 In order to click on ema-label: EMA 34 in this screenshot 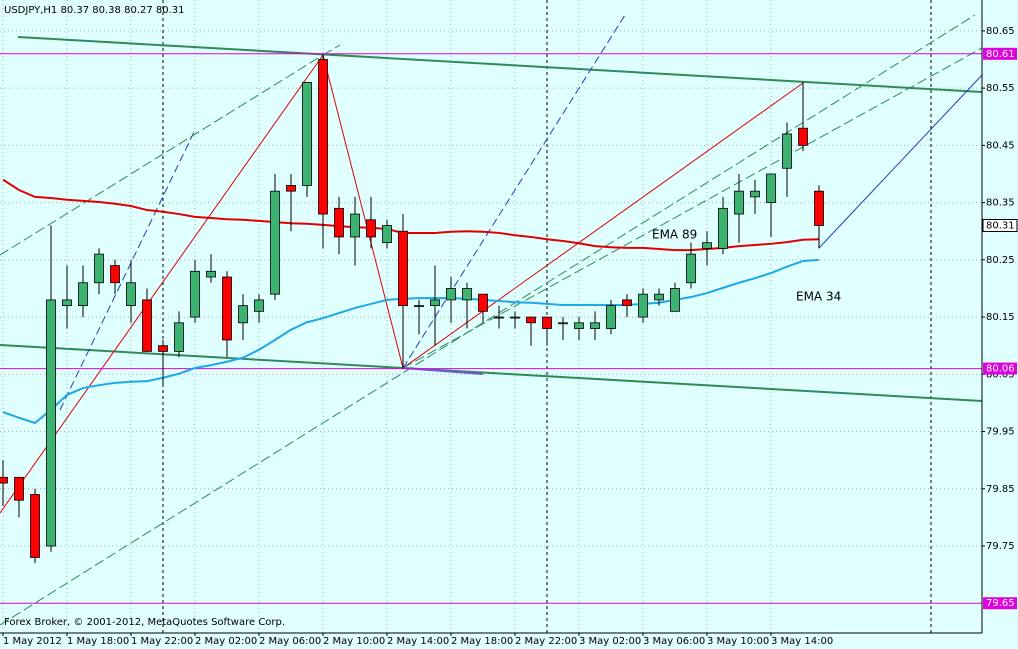, I will do `click(818, 297)`.